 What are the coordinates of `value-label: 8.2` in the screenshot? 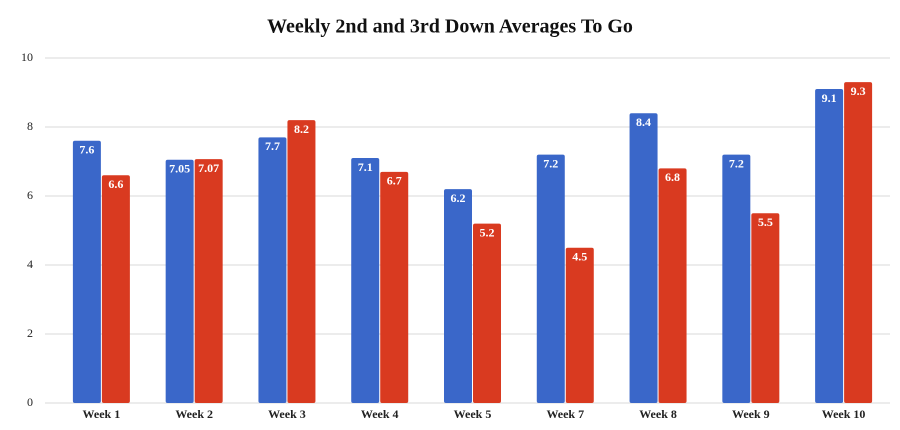 It's located at (301, 129).